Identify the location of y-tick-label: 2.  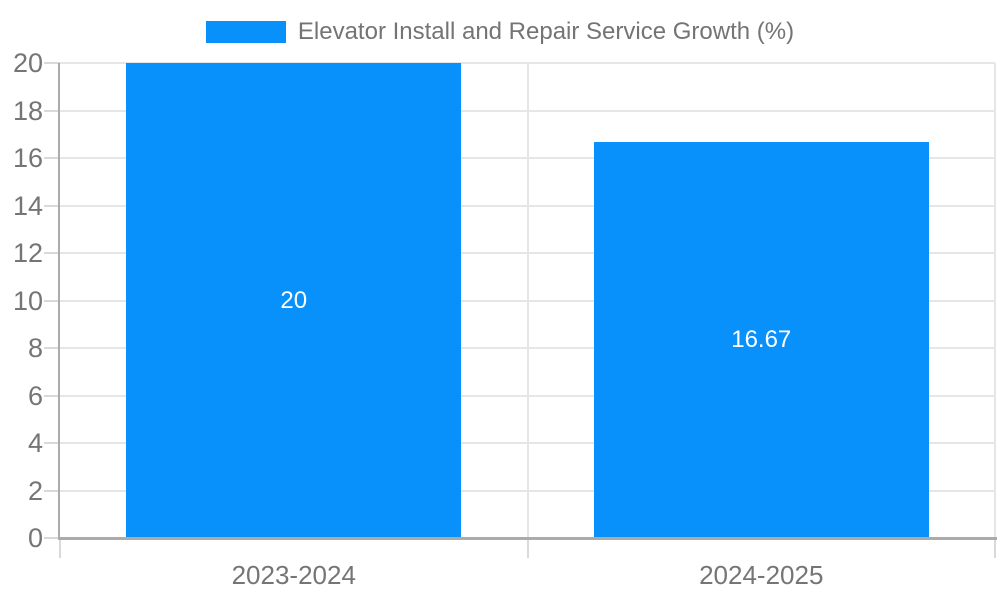
(35, 490).